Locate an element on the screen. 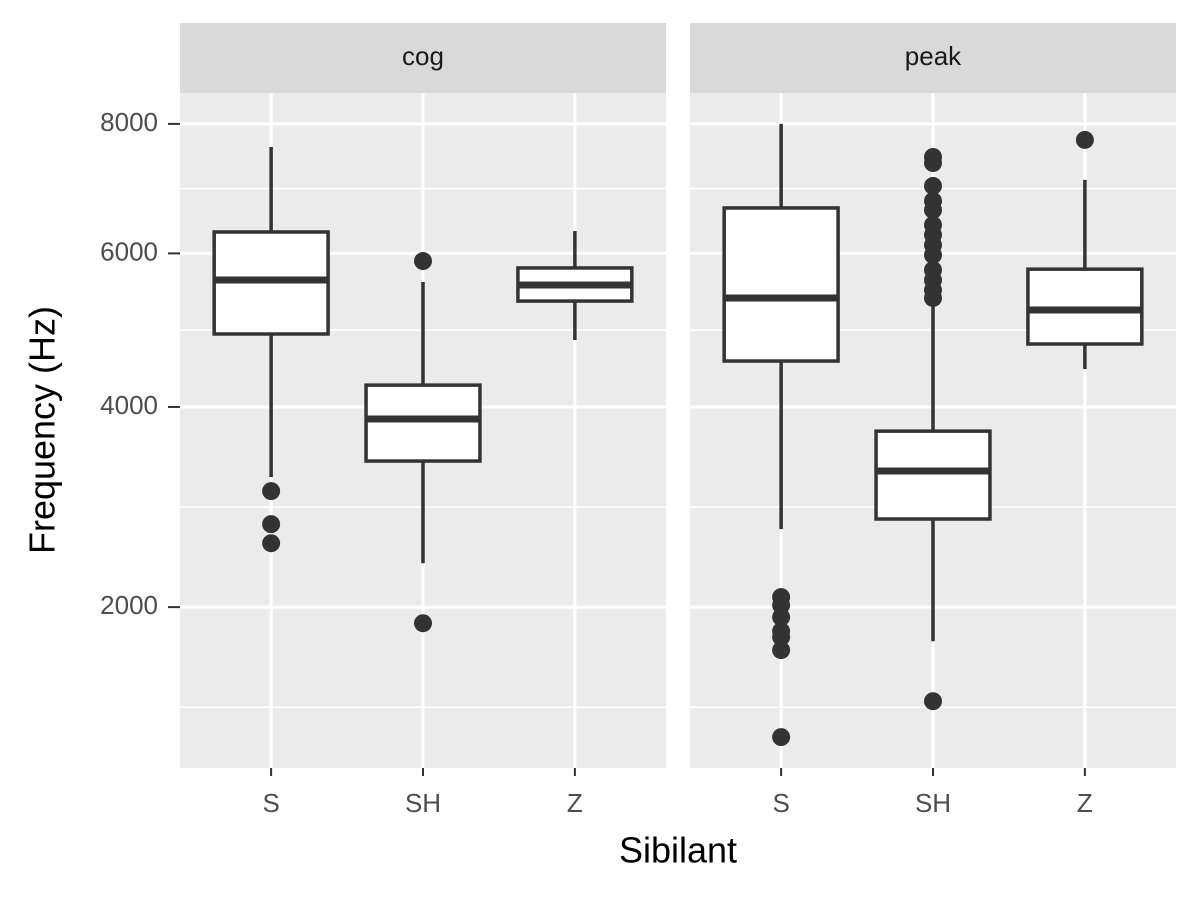 Image resolution: width=1200 pixels, height=900 pixels. y-tick-label: 2000 is located at coordinates (129, 605).